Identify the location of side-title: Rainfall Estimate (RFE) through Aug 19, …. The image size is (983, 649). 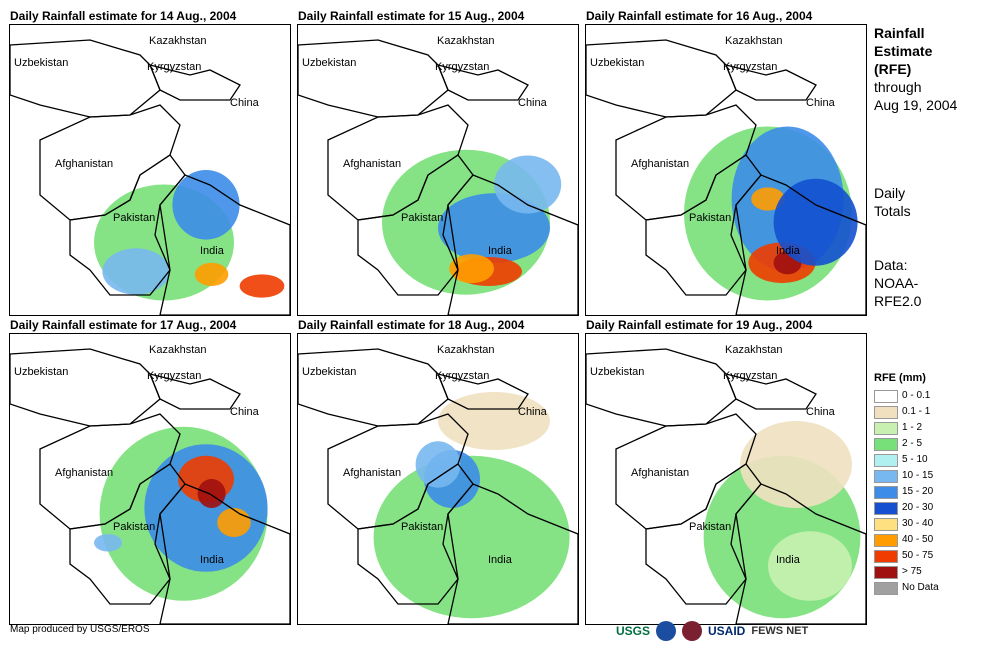
(915, 69).